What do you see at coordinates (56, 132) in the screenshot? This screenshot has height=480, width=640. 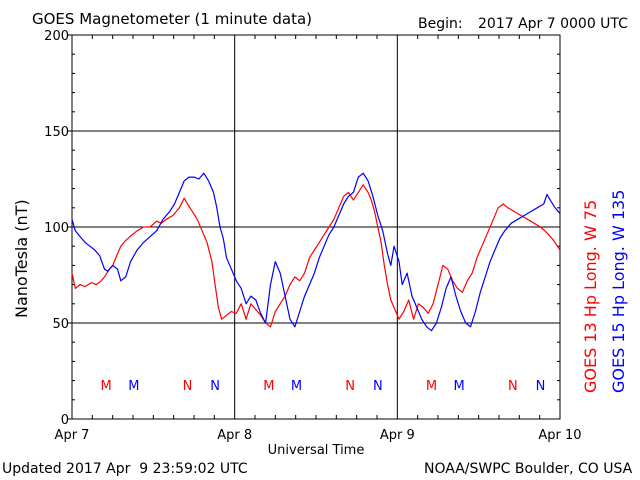 I see `y-tick-label: 150` at bounding box center [56, 132].